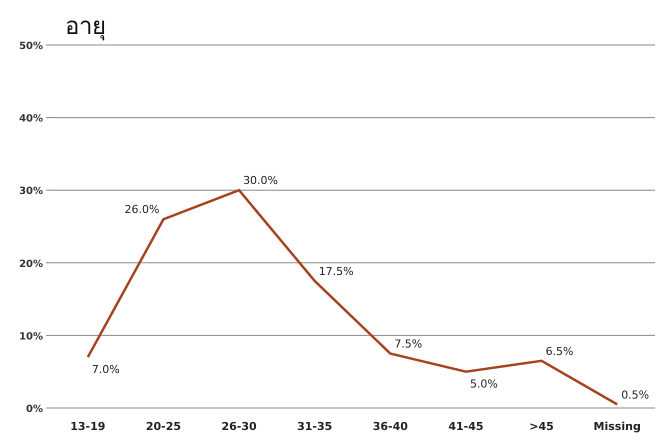 The height and width of the screenshot is (443, 659). What do you see at coordinates (560, 351) in the screenshot?
I see `data-label: 6.5%` at bounding box center [560, 351].